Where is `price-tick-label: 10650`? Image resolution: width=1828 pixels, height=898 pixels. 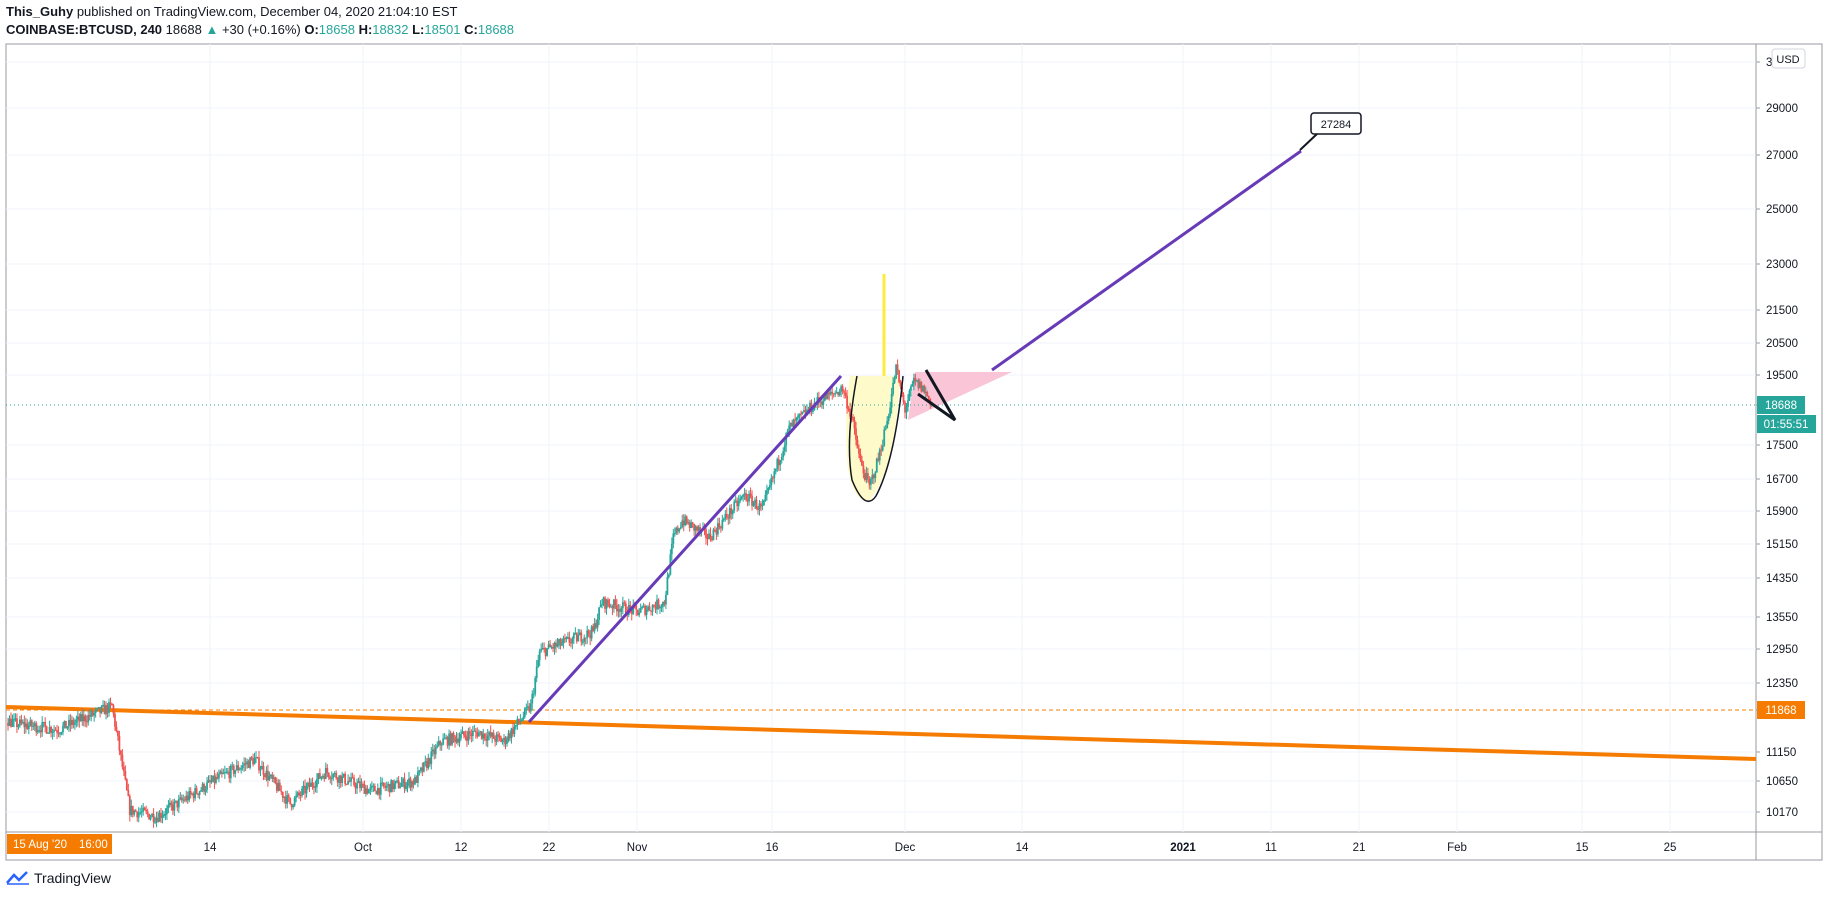 price-tick-label: 10650 is located at coordinates (1782, 782).